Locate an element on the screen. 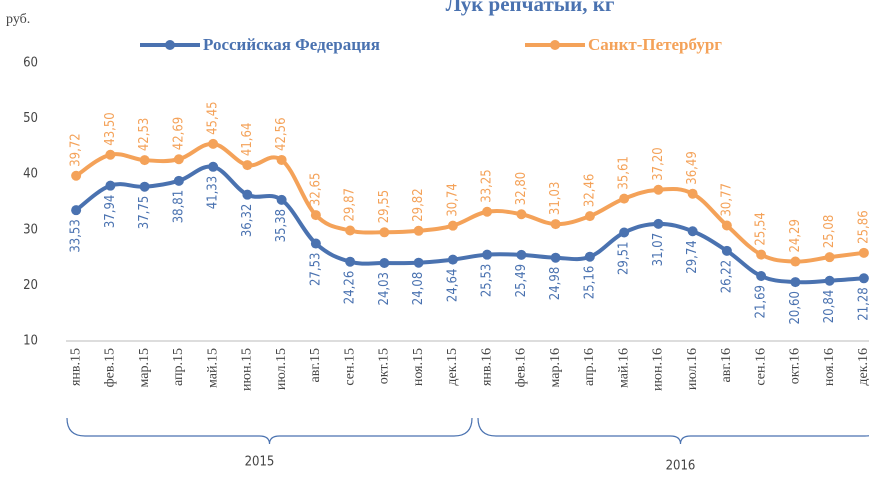 The width and height of the screenshot is (869, 479). x-tick-label: фев.15 is located at coordinates (110, 367).